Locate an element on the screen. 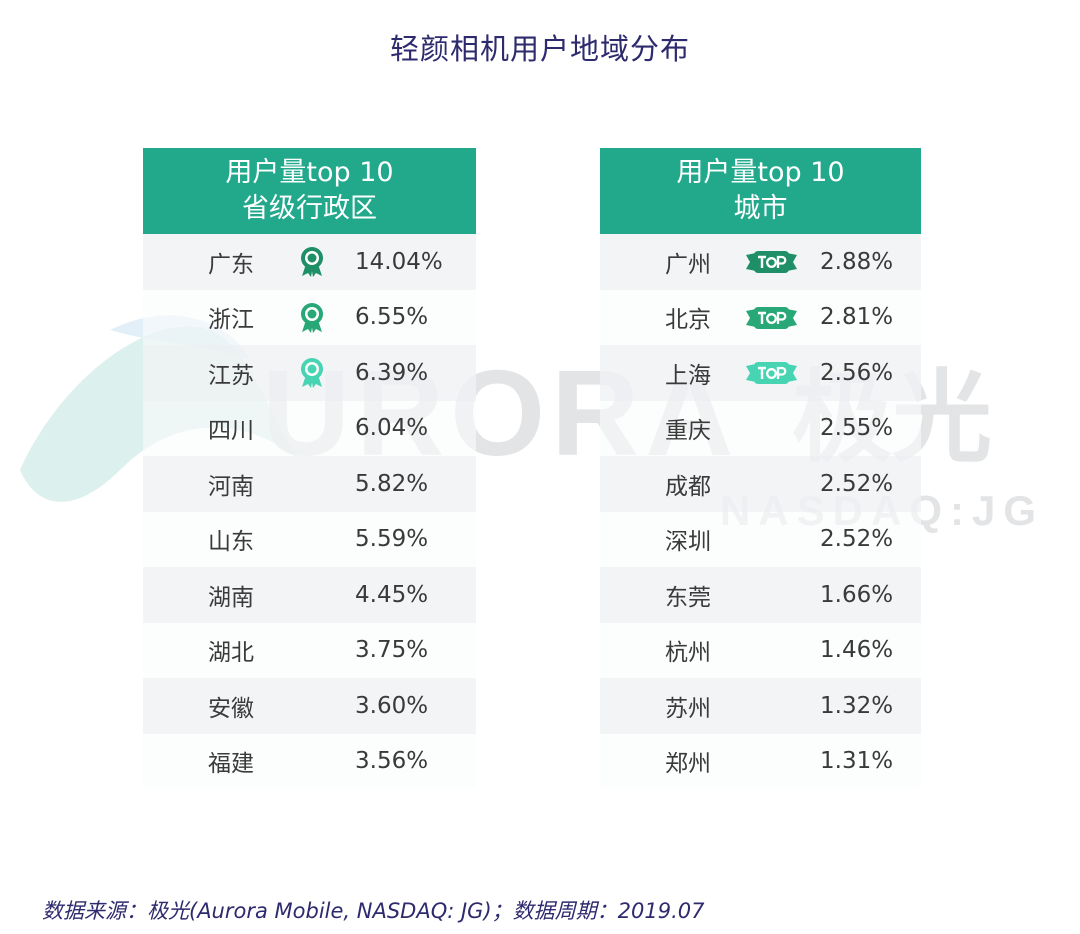 The height and width of the screenshot is (934, 1080). table-row: 浙江 6.55% is located at coordinates (309, 317).